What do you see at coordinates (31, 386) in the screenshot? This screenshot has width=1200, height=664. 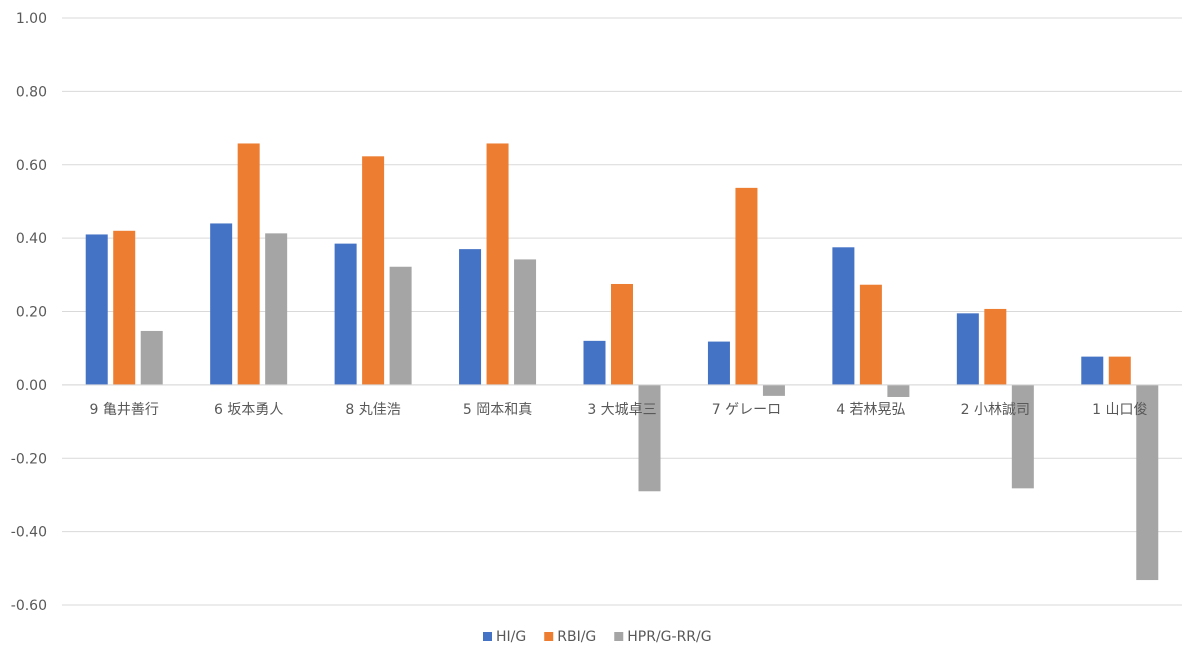 I see `y-tick-label: 0.00` at bounding box center [31, 386].